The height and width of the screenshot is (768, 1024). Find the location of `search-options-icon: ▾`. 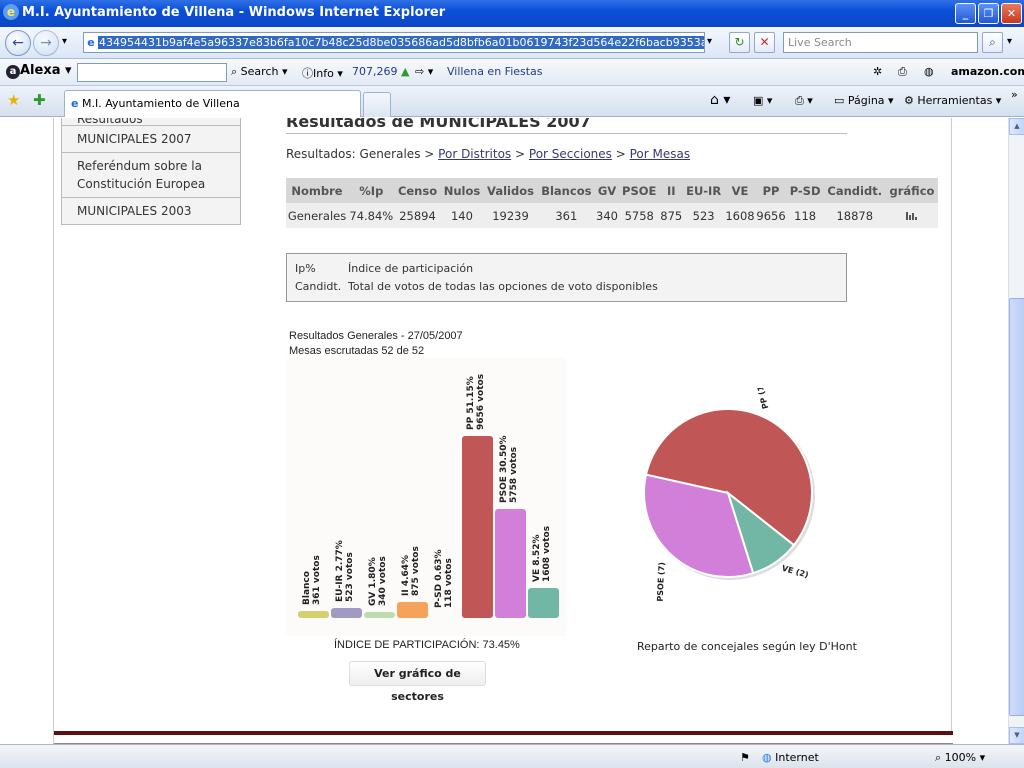

search-options-icon: ▾ is located at coordinates (1010, 41).